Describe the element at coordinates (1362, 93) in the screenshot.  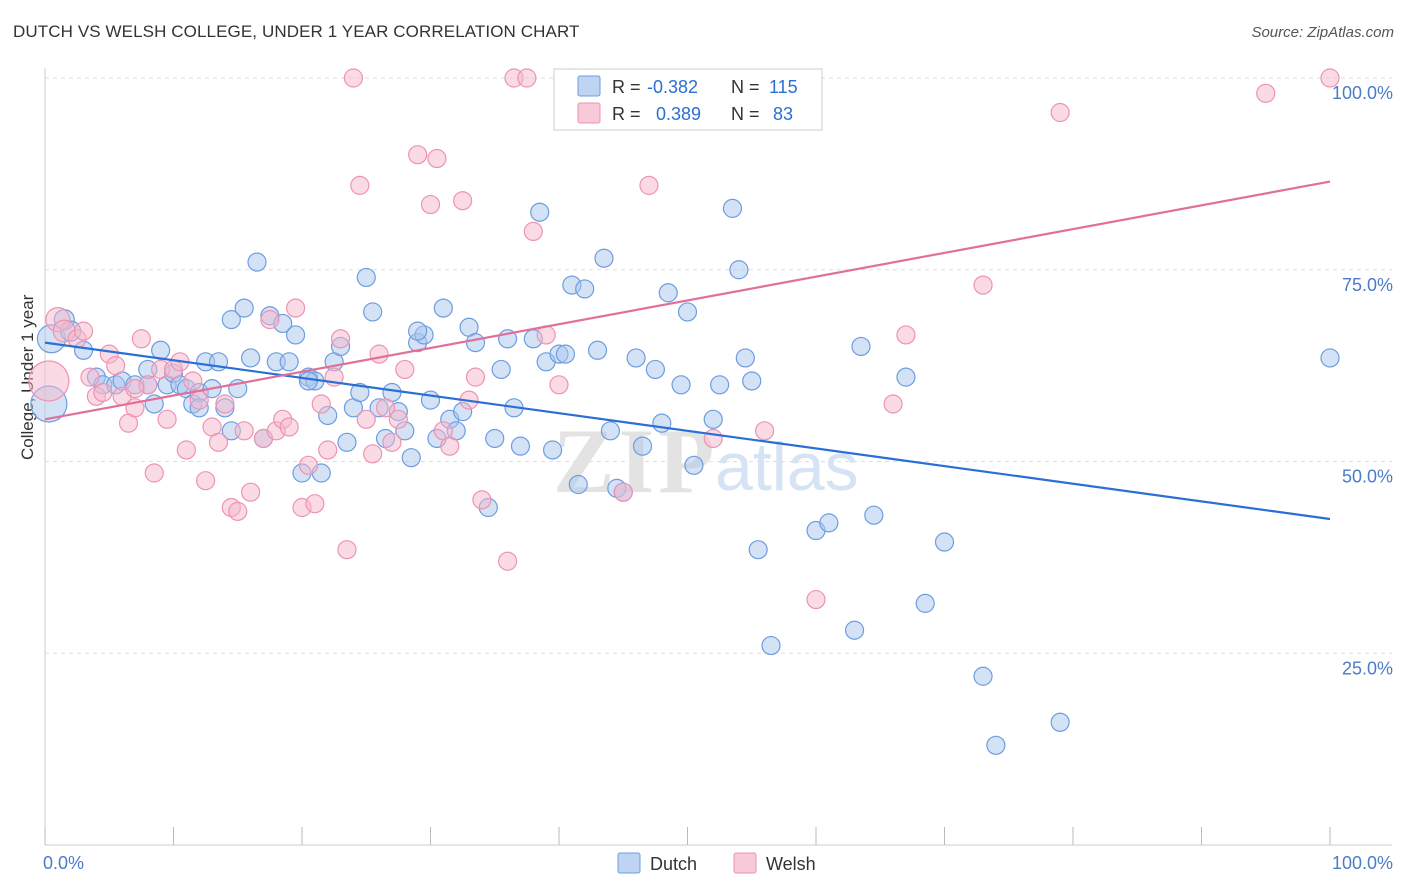
I see `y-tick-label: 100.0%` at that location.